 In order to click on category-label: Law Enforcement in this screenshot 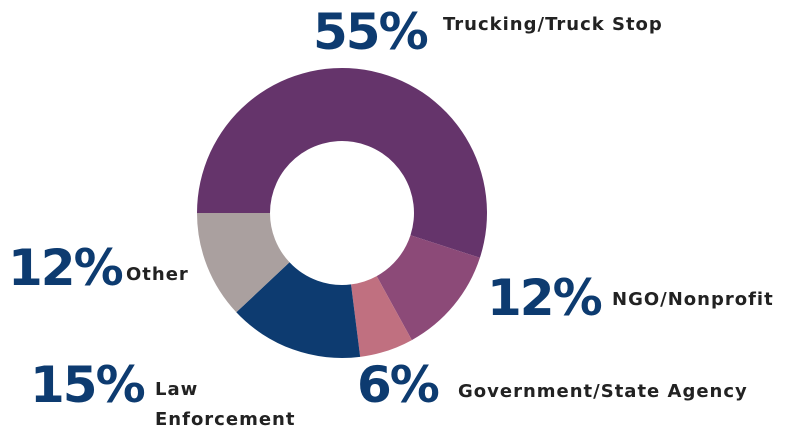, I will do `click(225, 404)`.